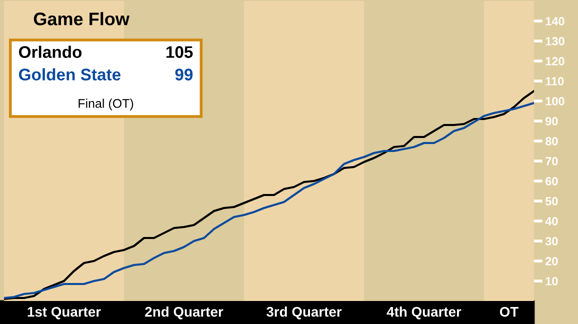 The height and width of the screenshot is (324, 578). I want to click on text: OT, so click(509, 311).